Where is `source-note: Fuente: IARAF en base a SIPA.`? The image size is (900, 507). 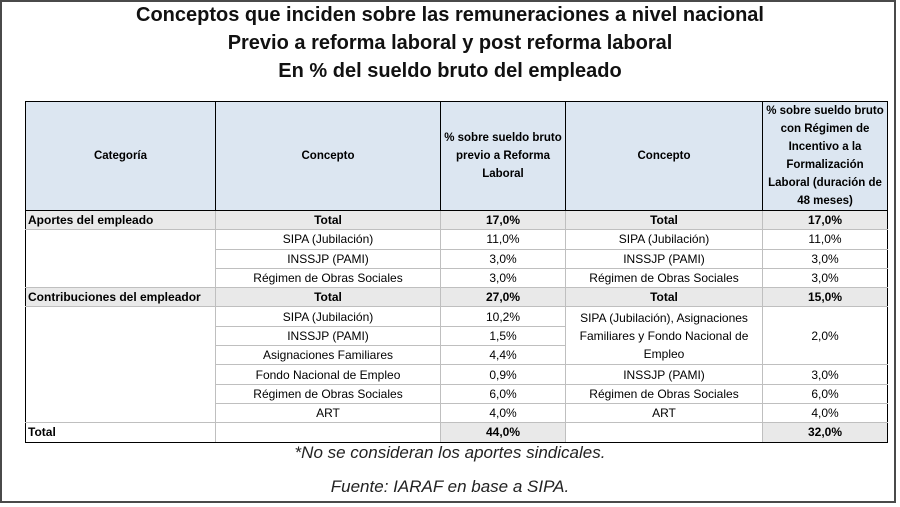 source-note: Fuente: IARAF en base a SIPA. is located at coordinates (450, 486).